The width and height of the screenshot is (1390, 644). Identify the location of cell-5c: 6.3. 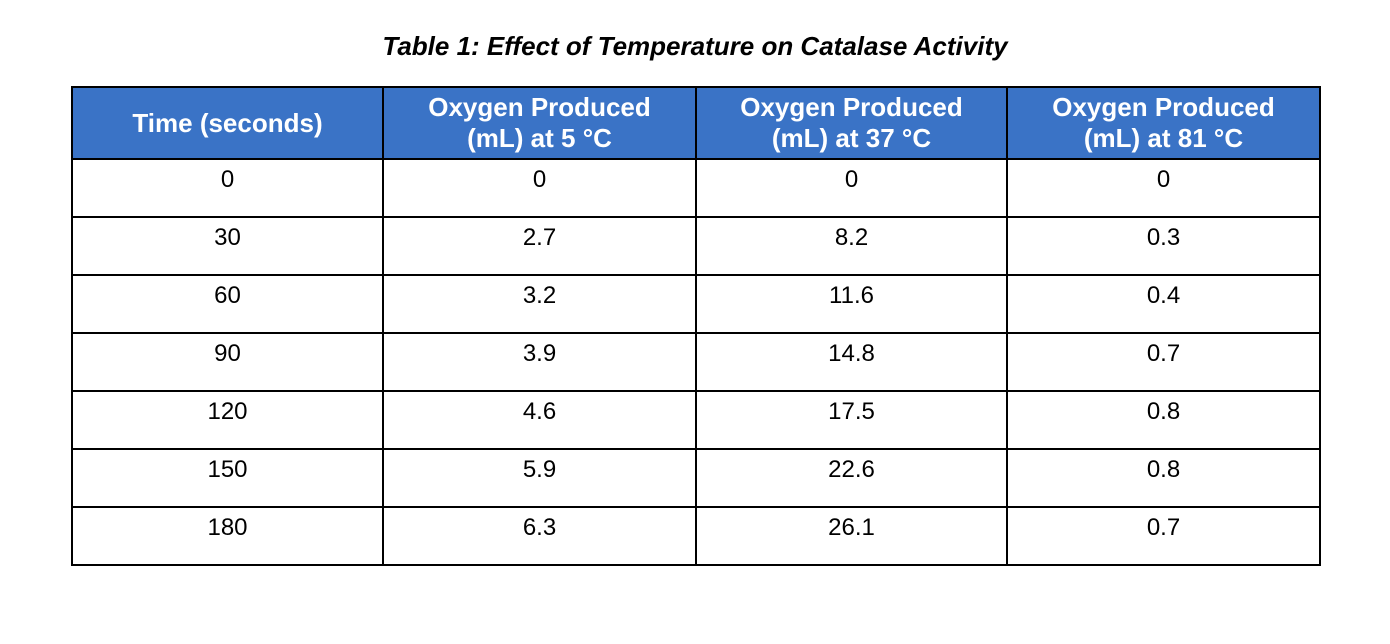
(539, 536).